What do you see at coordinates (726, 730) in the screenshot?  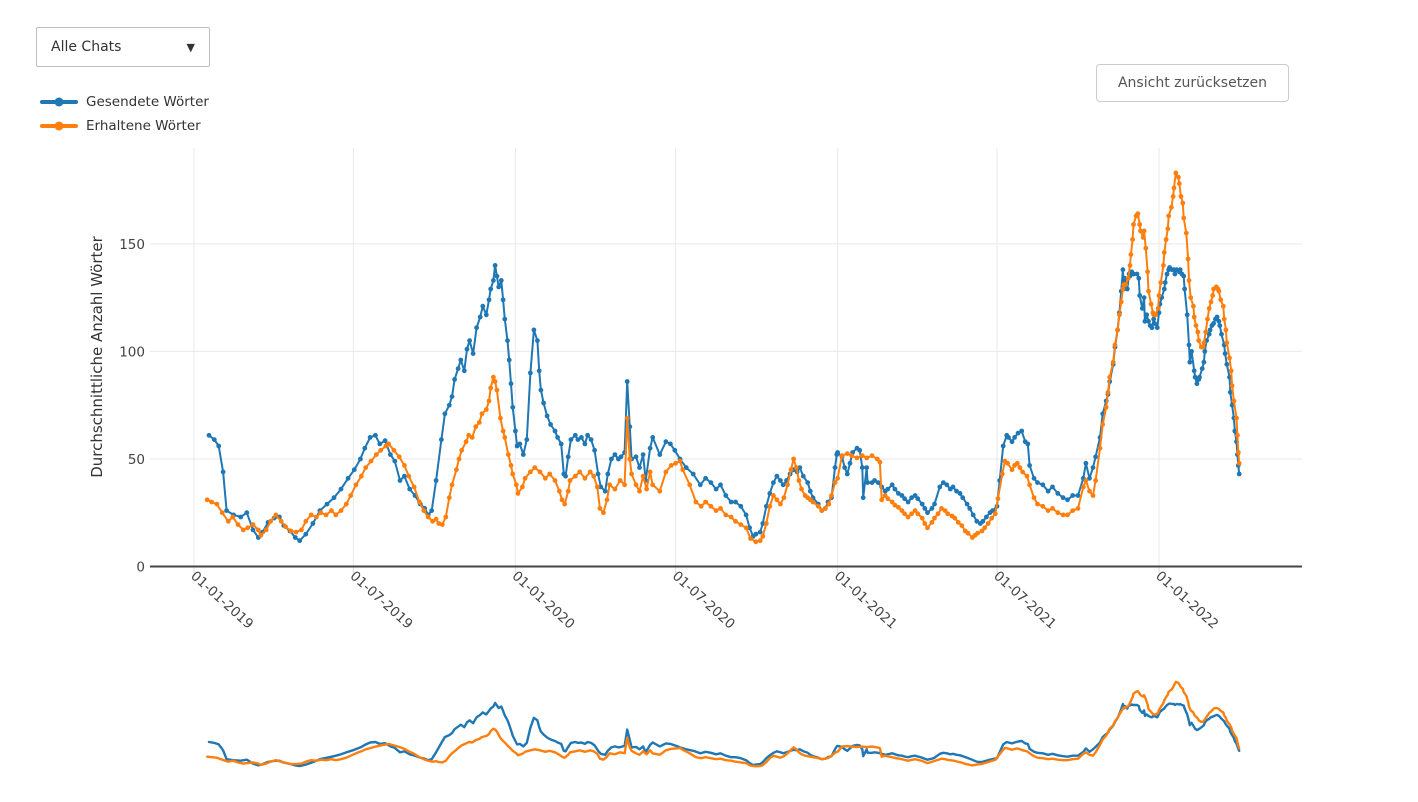 I see `rangeslider-track` at bounding box center [726, 730].